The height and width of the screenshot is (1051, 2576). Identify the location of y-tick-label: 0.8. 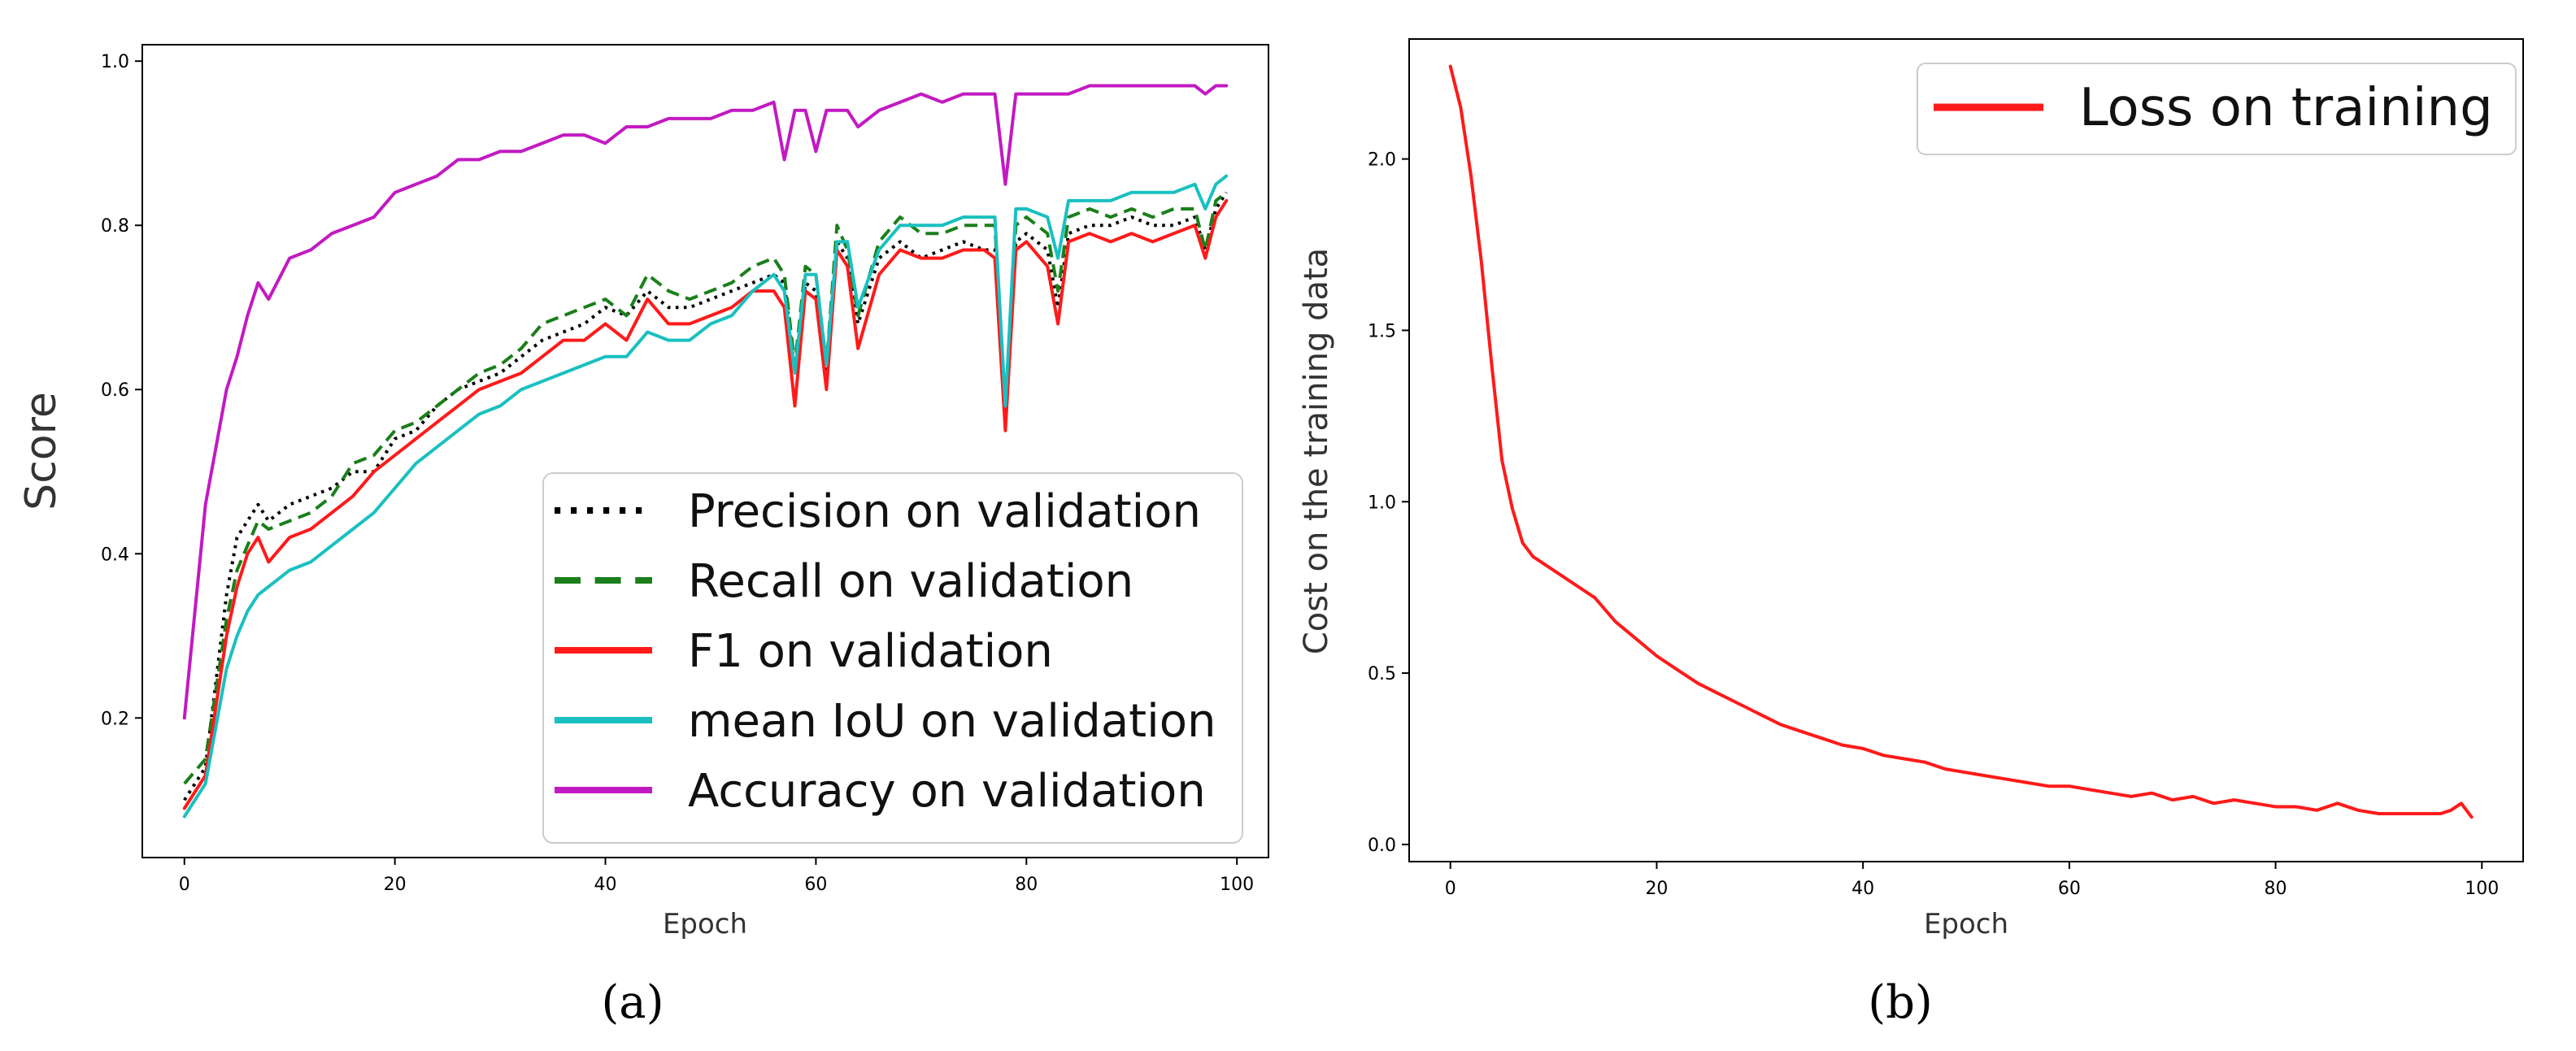
(115, 227).